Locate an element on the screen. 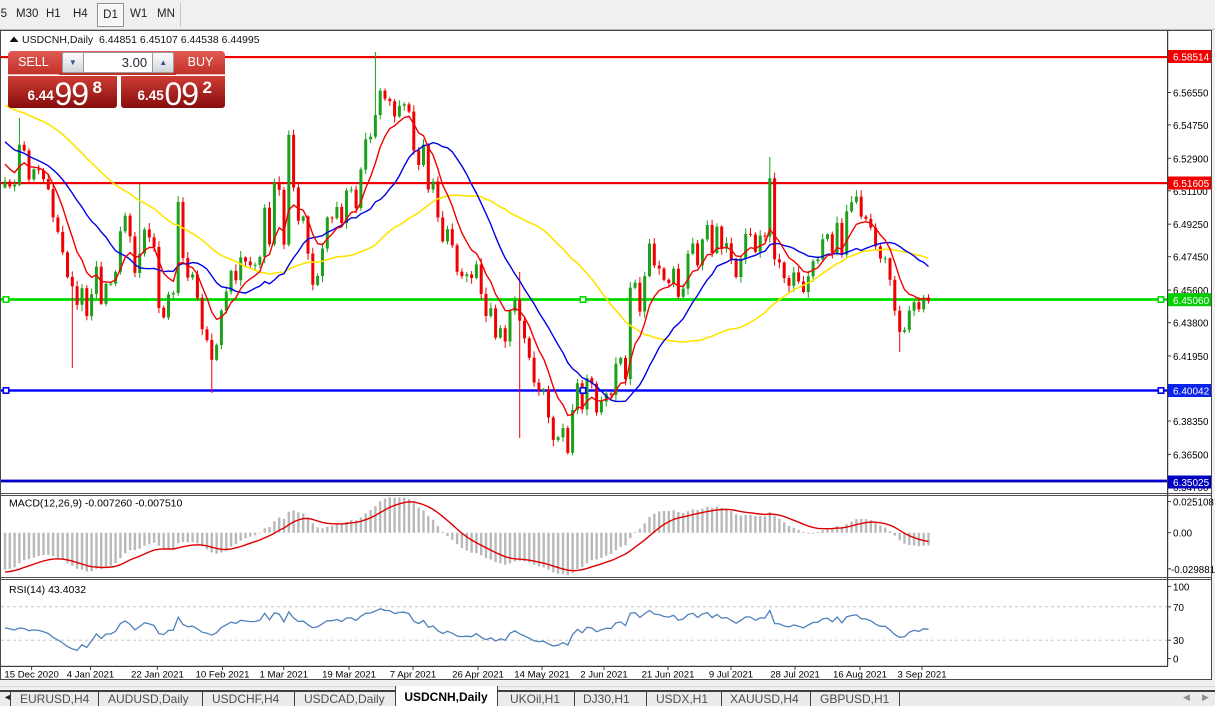  svg-text: 6.45600 is located at coordinates (1191, 291).